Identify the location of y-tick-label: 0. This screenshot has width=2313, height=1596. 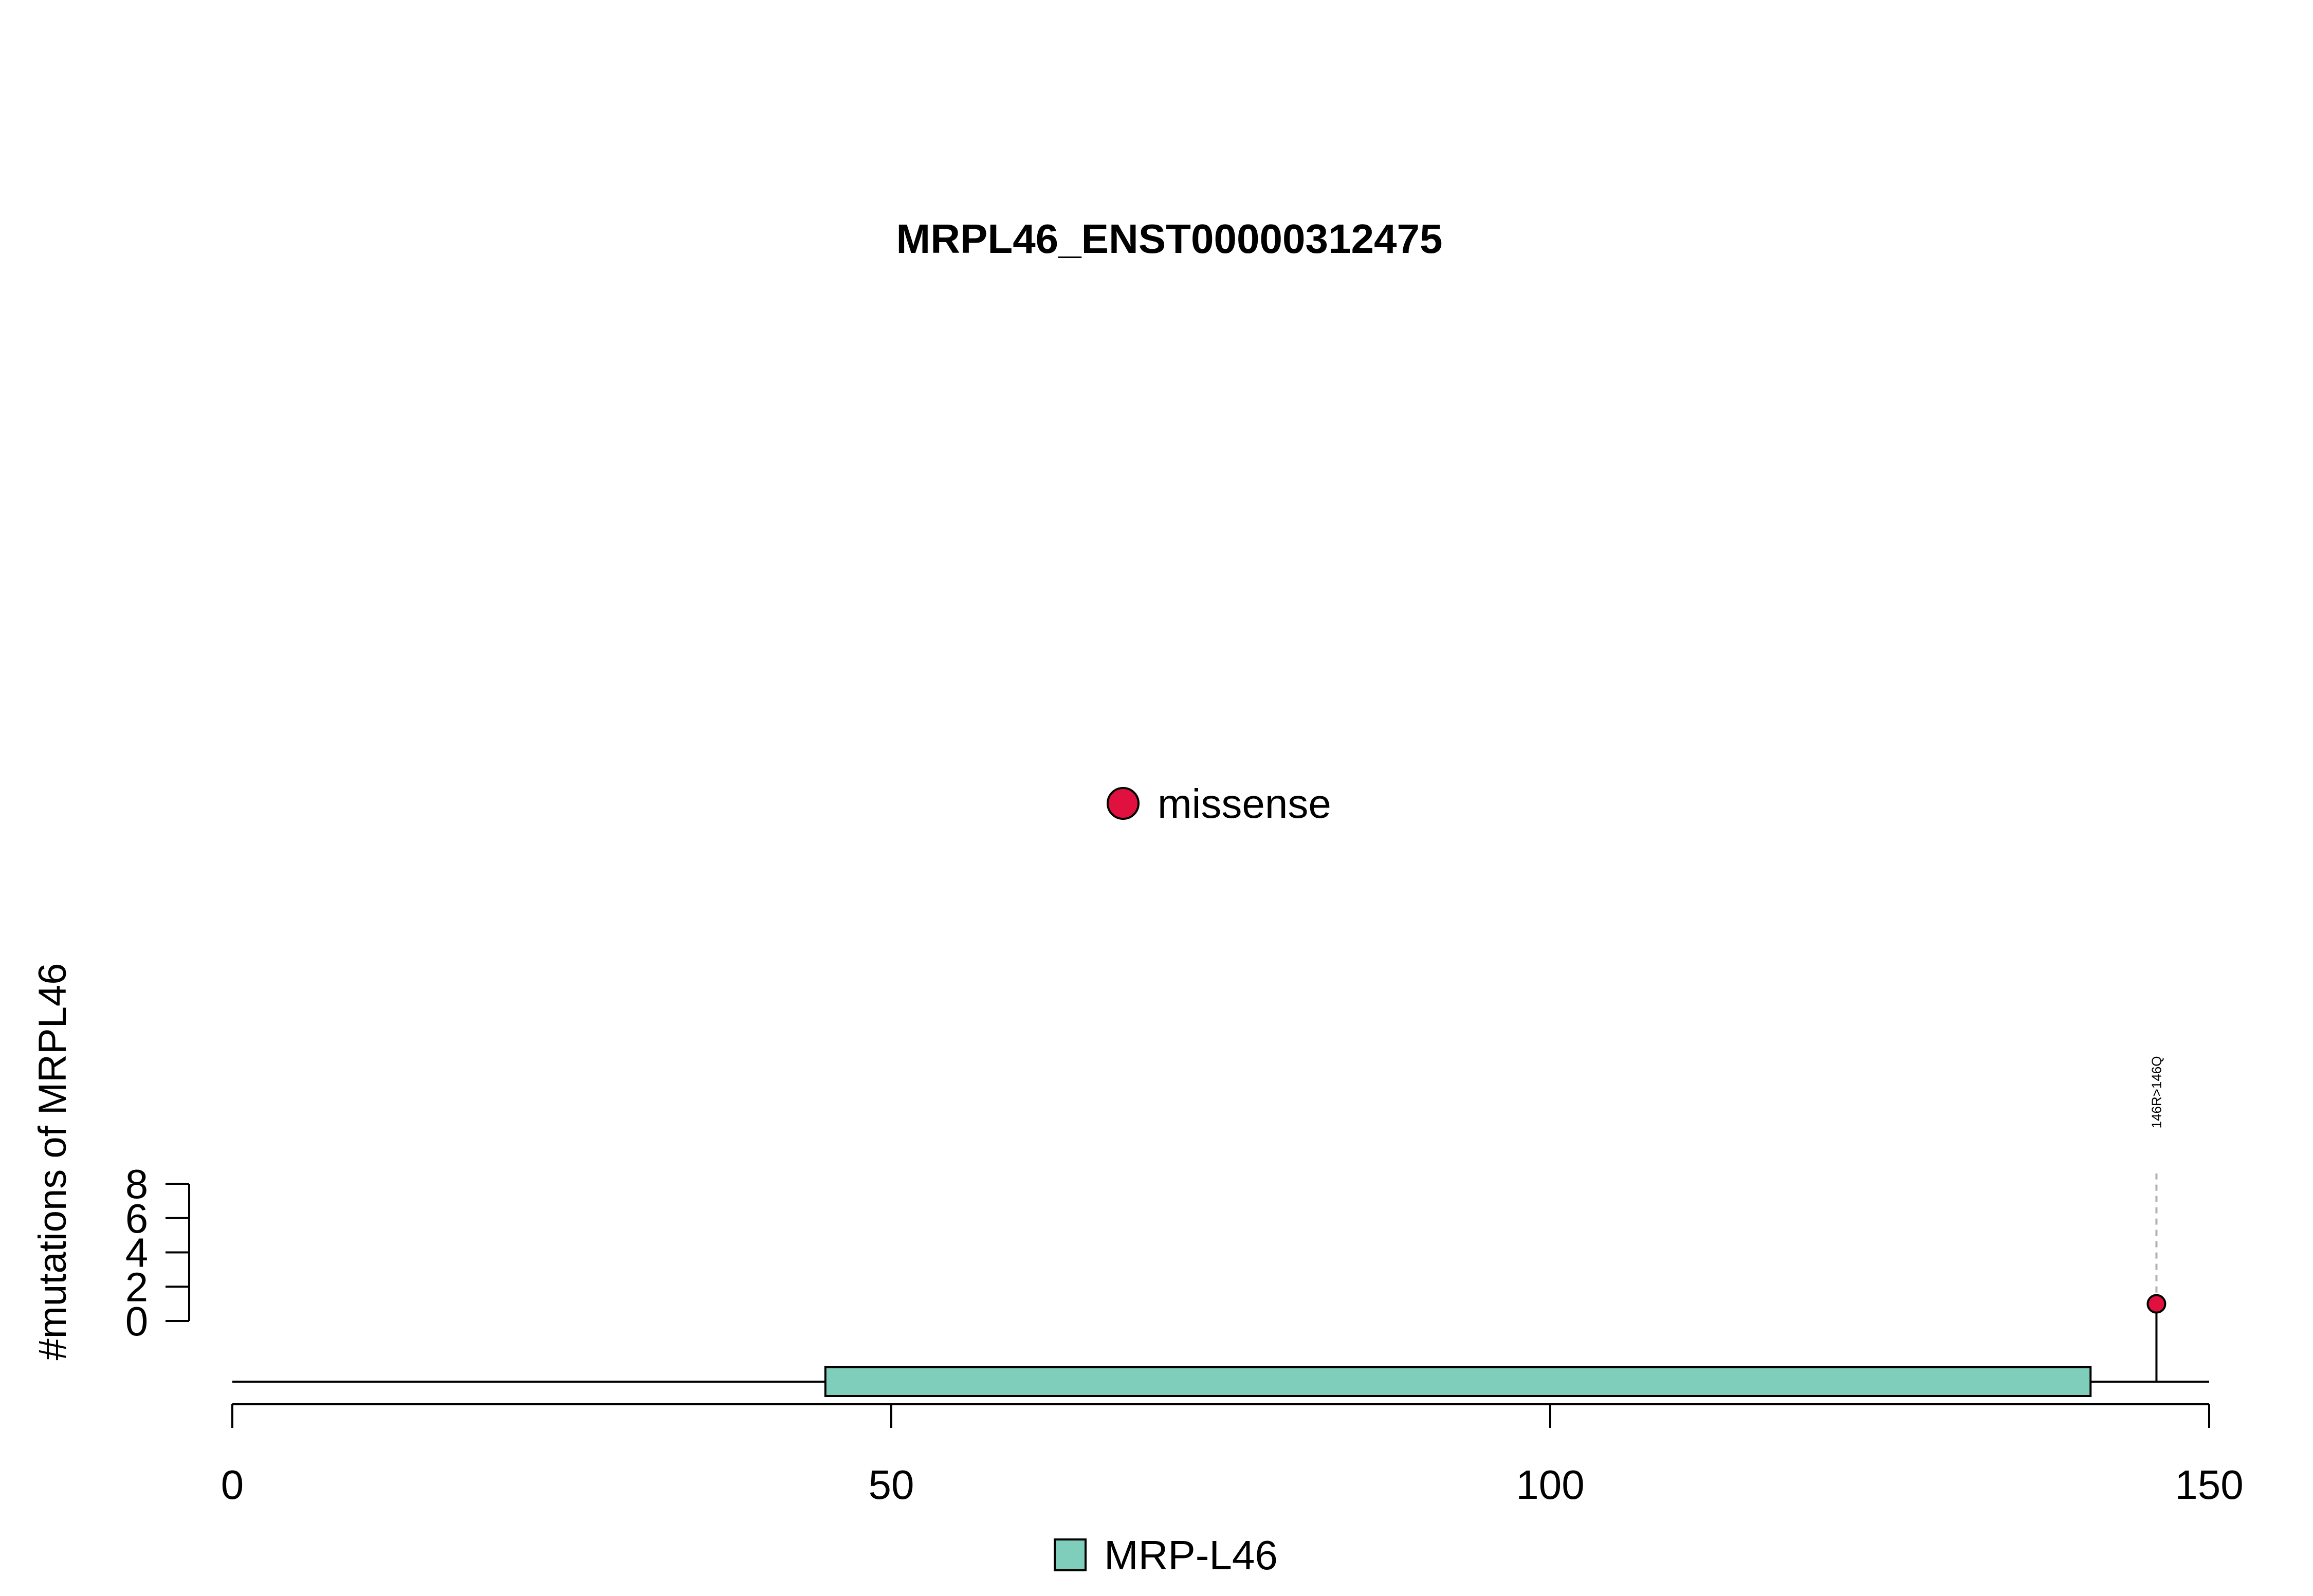
(137, 1321).